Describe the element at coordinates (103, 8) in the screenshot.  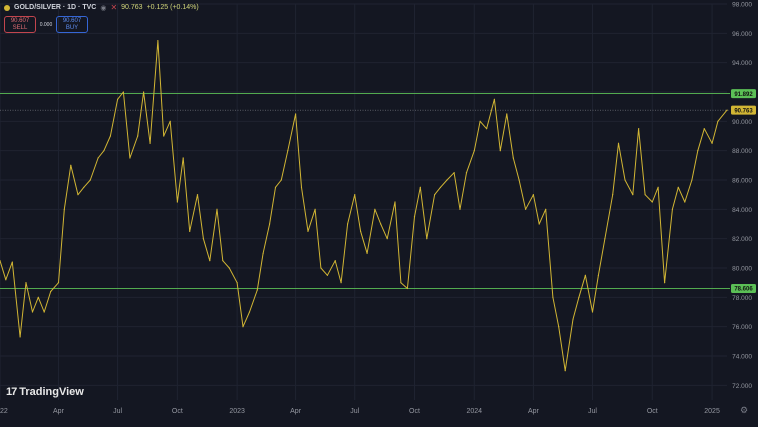
I see `eye-off-icon: ◉` at that location.